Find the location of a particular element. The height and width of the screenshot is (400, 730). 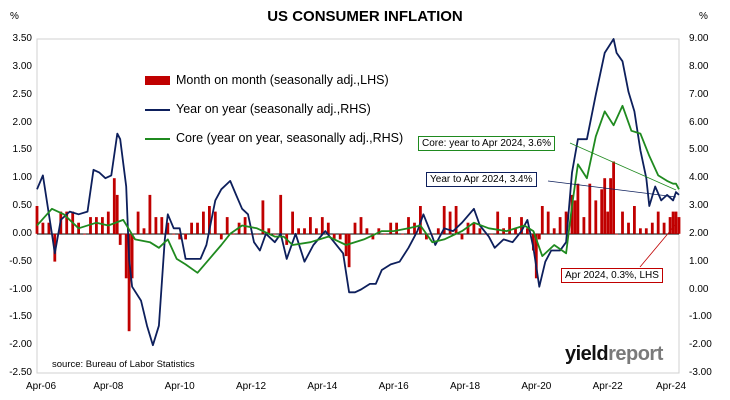

right-tick-label: 2.00 is located at coordinates (699, 233).